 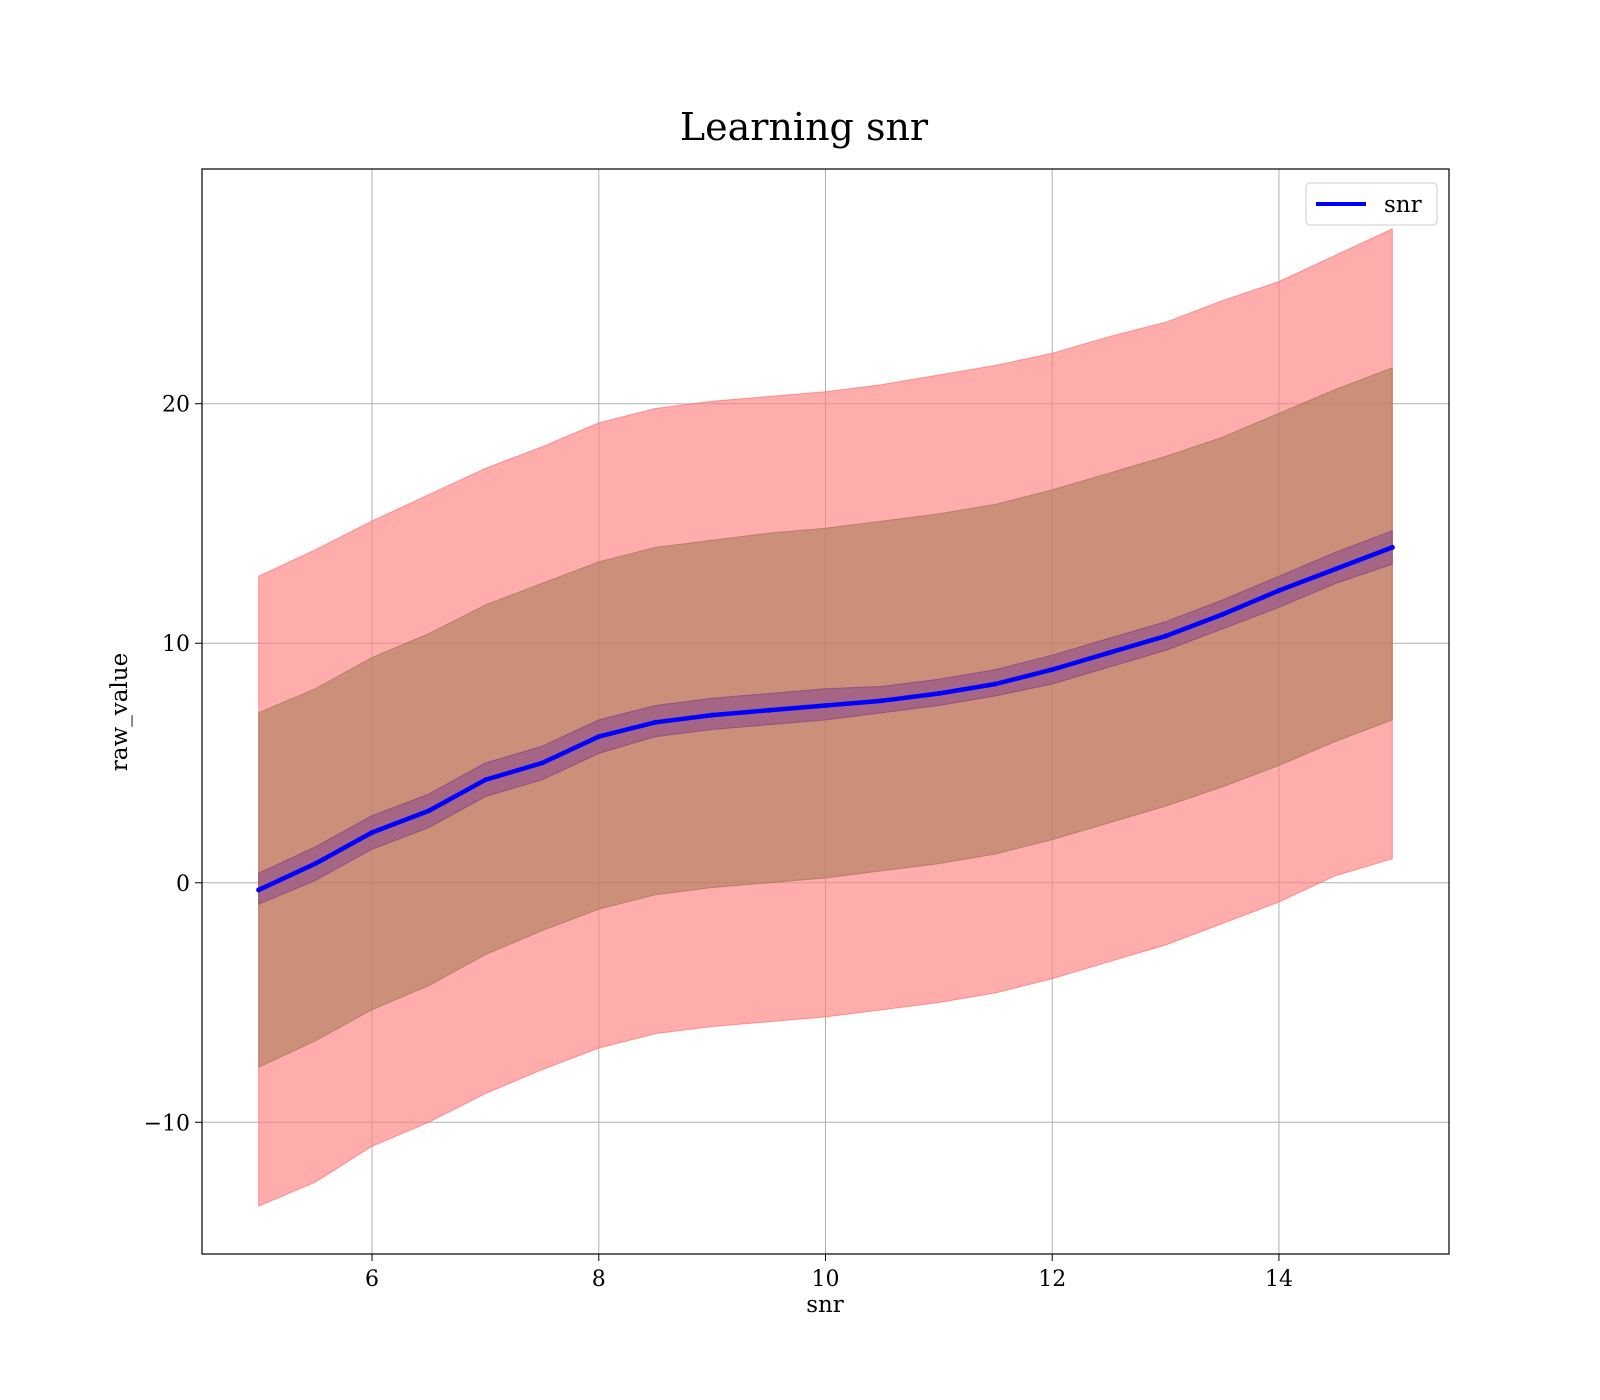 What do you see at coordinates (1403, 205) in the screenshot?
I see `legend-label-snr: snr` at bounding box center [1403, 205].